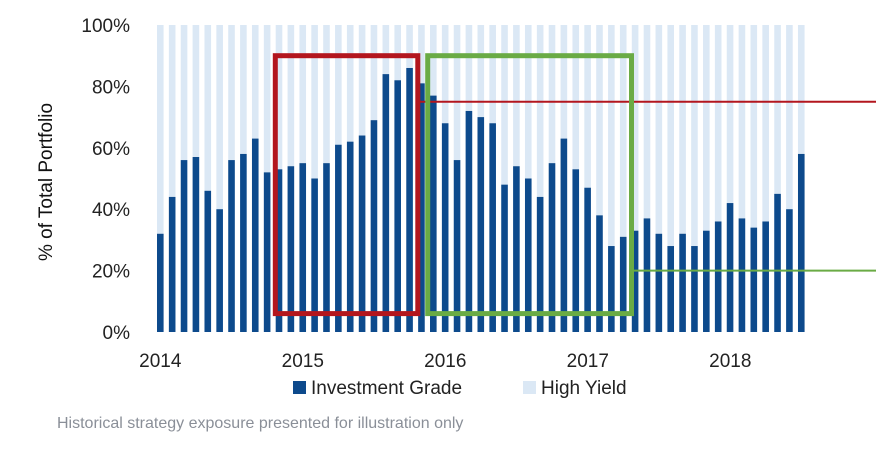  What do you see at coordinates (530, 185) in the screenshot?
I see `green-highlight-box` at bounding box center [530, 185].